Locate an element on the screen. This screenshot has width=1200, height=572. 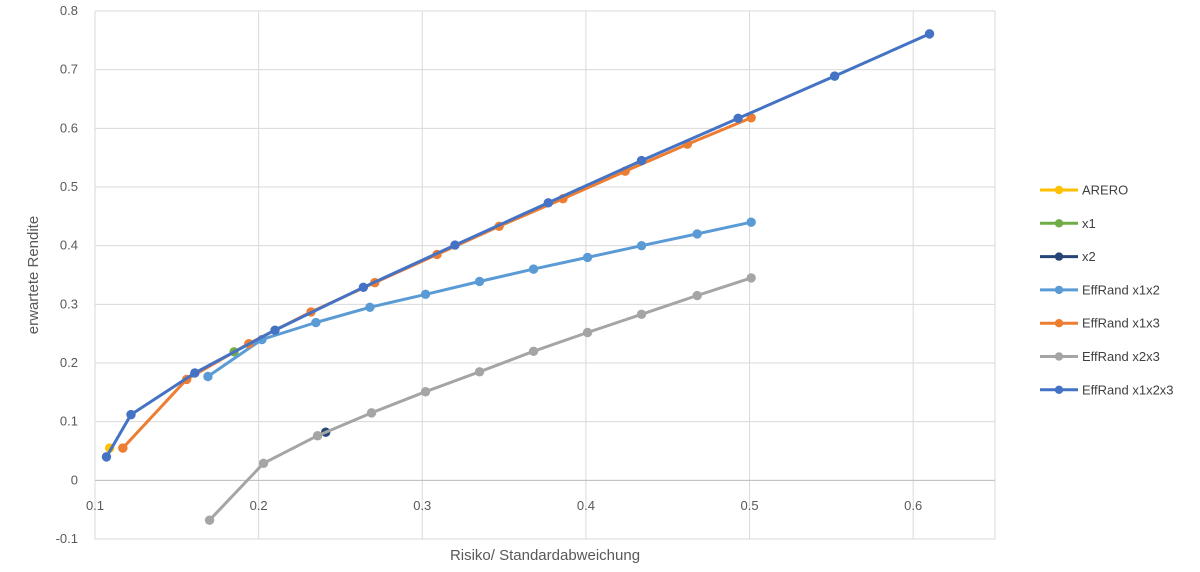
legend-label: EffRand x1x2 is located at coordinates (1121, 289).